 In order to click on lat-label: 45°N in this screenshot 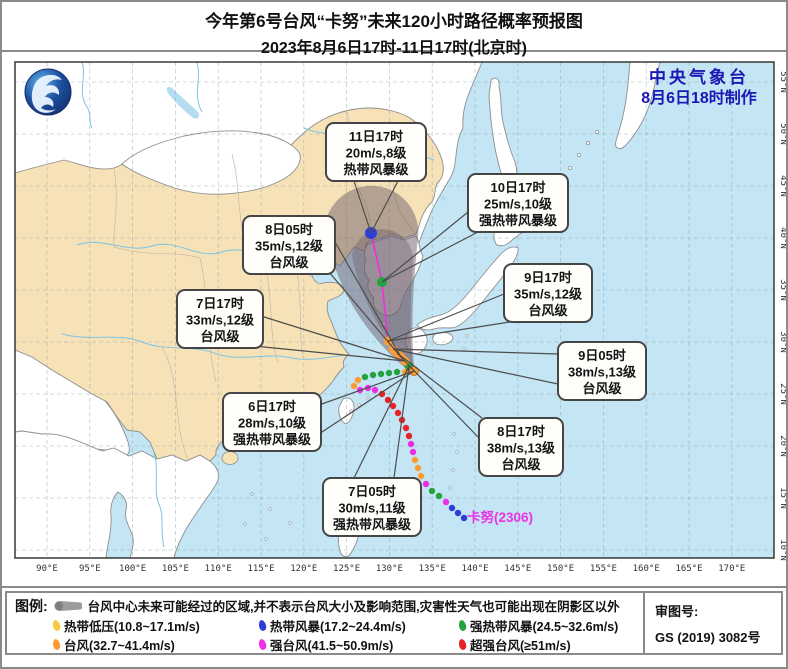, I will do `click(783, 186)`.